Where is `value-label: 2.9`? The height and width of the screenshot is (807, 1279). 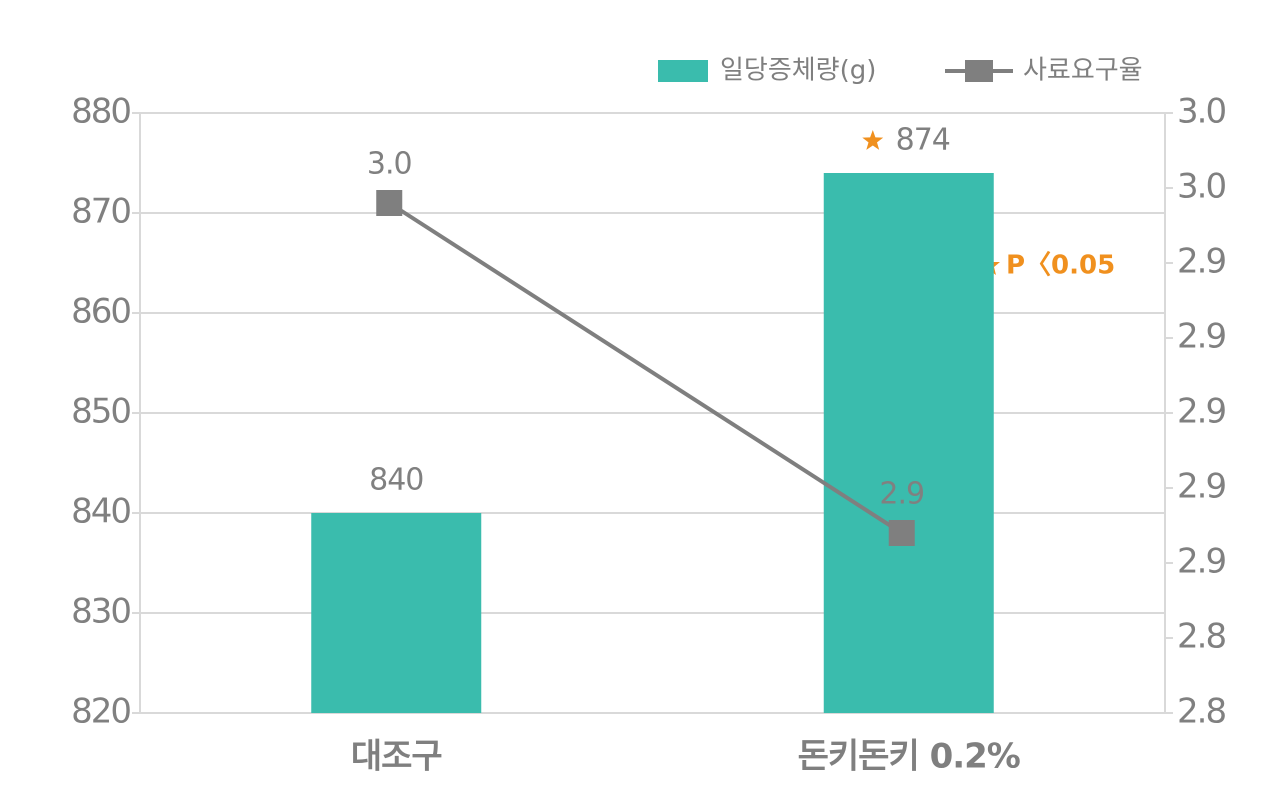 value-label: 2.9 is located at coordinates (901, 494).